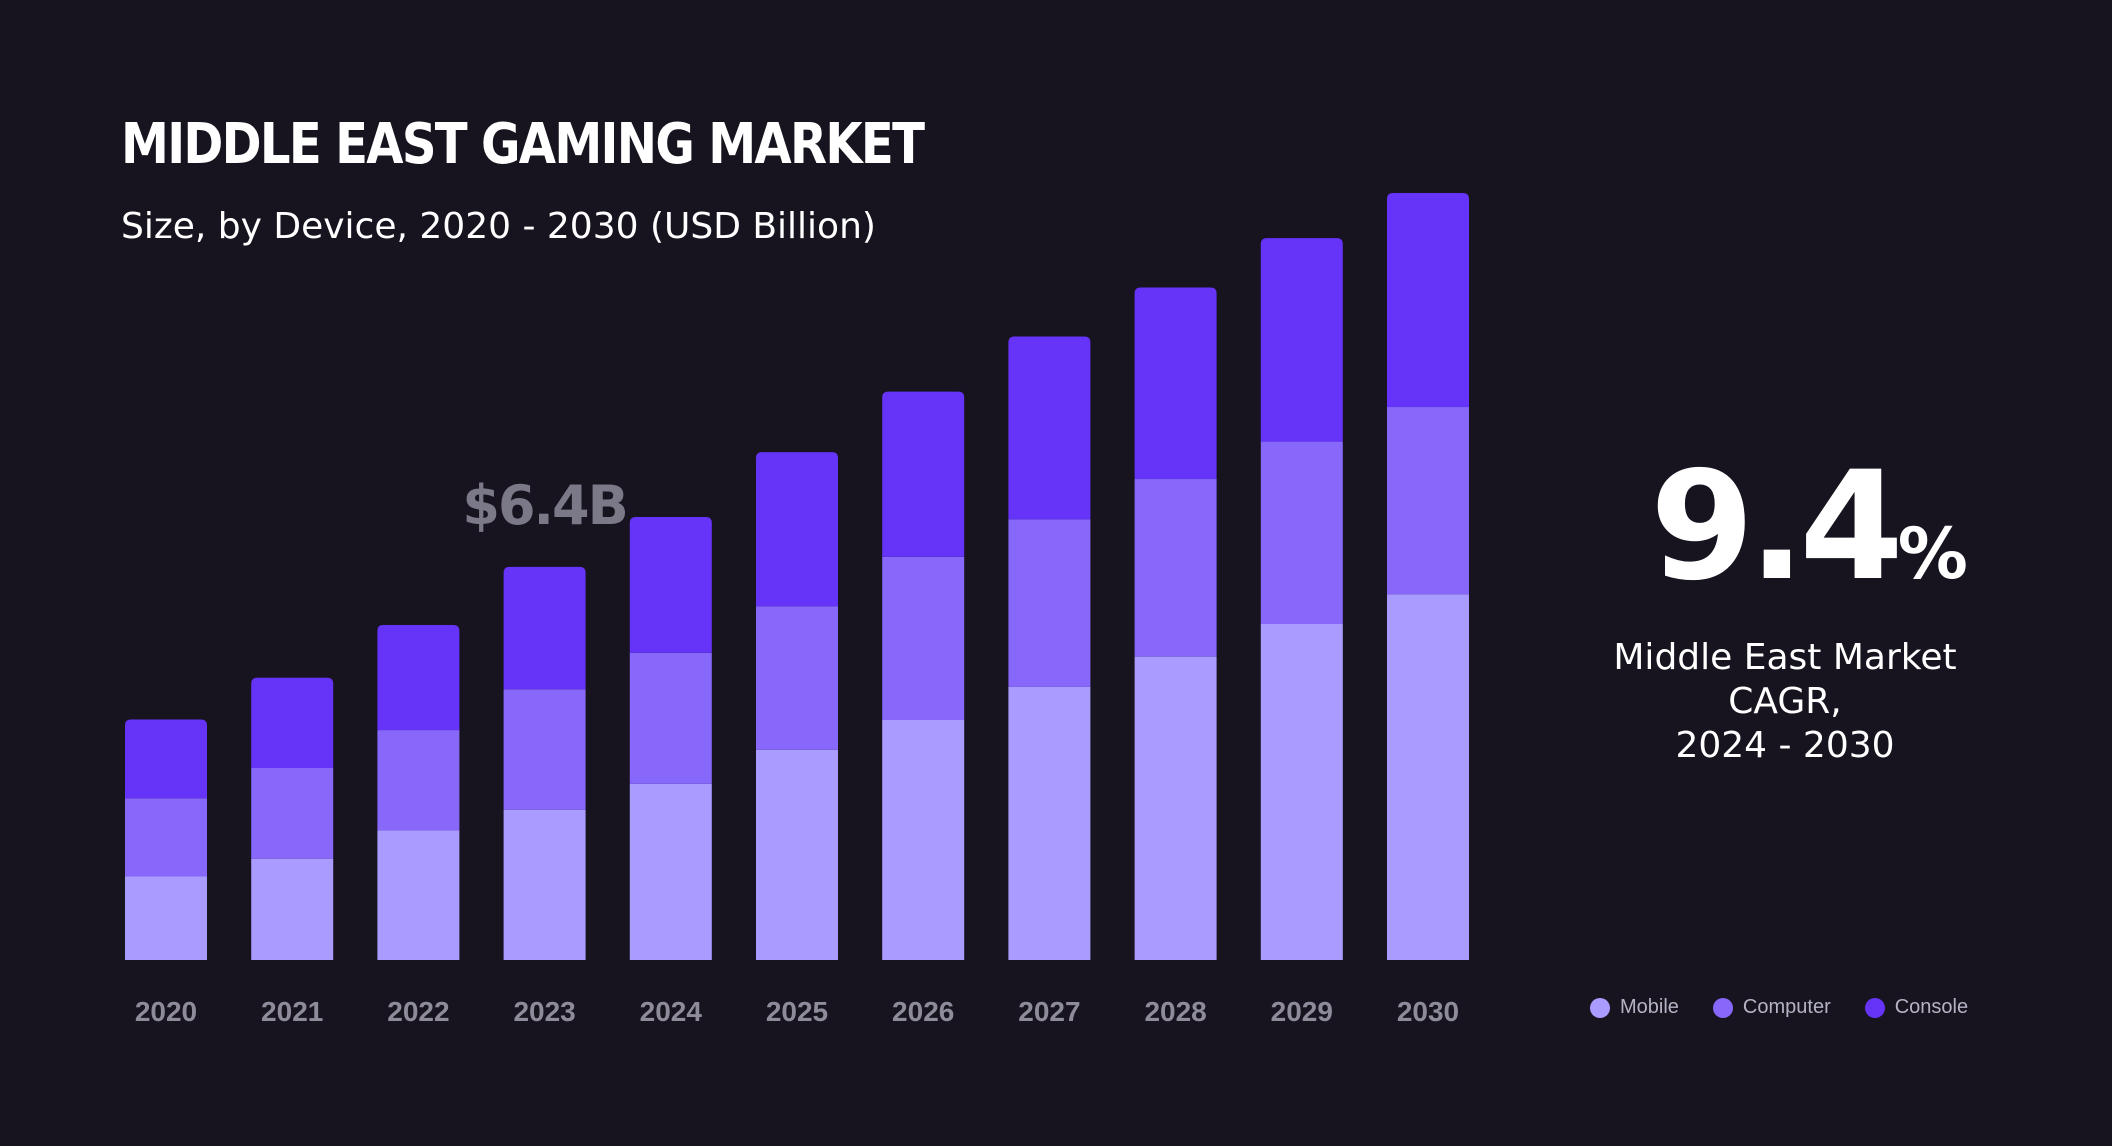 This screenshot has height=1146, width=2112. What do you see at coordinates (1600, 1007) in the screenshot?
I see `legend-dot-mobile` at bounding box center [1600, 1007].